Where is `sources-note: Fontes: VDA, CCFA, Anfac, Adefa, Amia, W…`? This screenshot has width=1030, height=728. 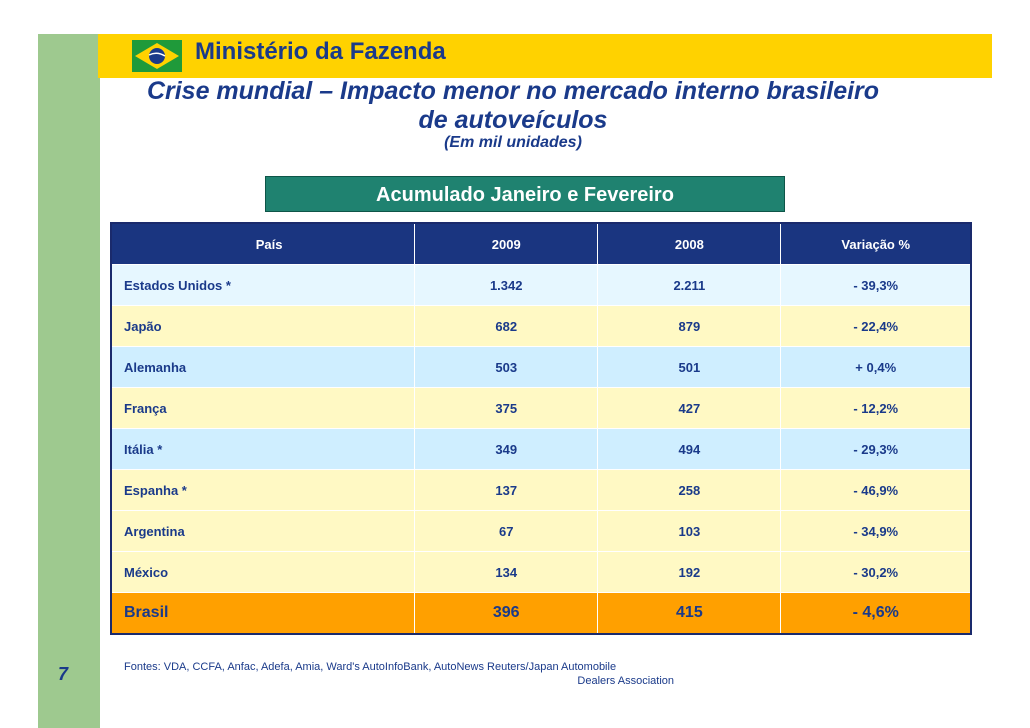 sources-note: Fontes: VDA, CCFA, Anfac, Adefa, Amia, W… is located at coordinates (399, 674).